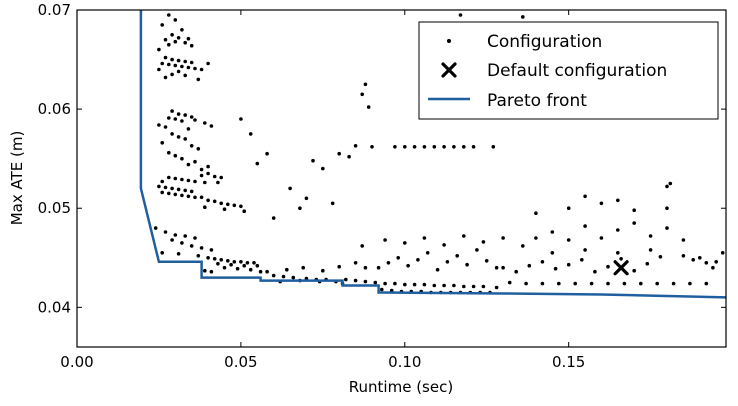  I want to click on y-tick-label: 0.06, so click(54, 109).